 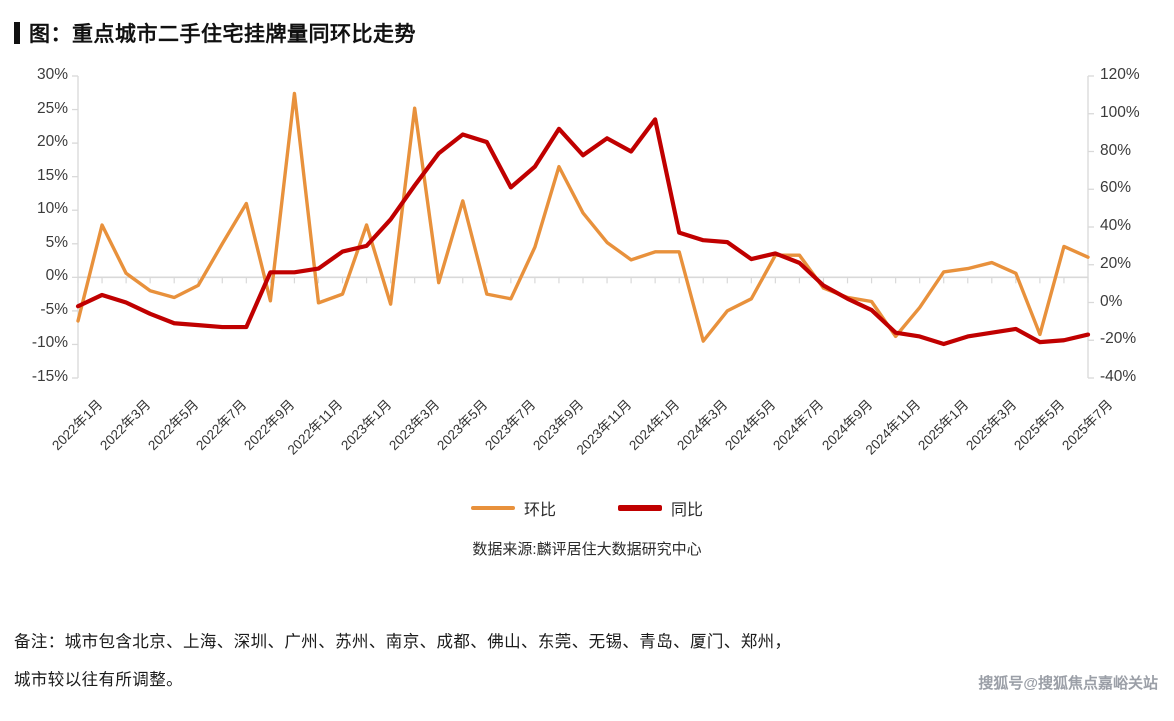 What do you see at coordinates (1120, 112) in the screenshot?
I see `y-axis-right-tick: 100%` at bounding box center [1120, 112].